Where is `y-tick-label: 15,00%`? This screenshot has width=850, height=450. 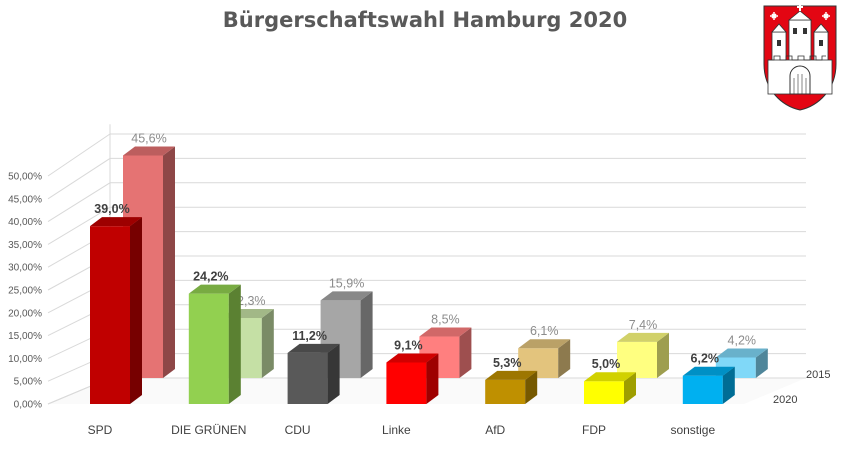
y-tick-label: 15,00% is located at coordinates (25, 336).